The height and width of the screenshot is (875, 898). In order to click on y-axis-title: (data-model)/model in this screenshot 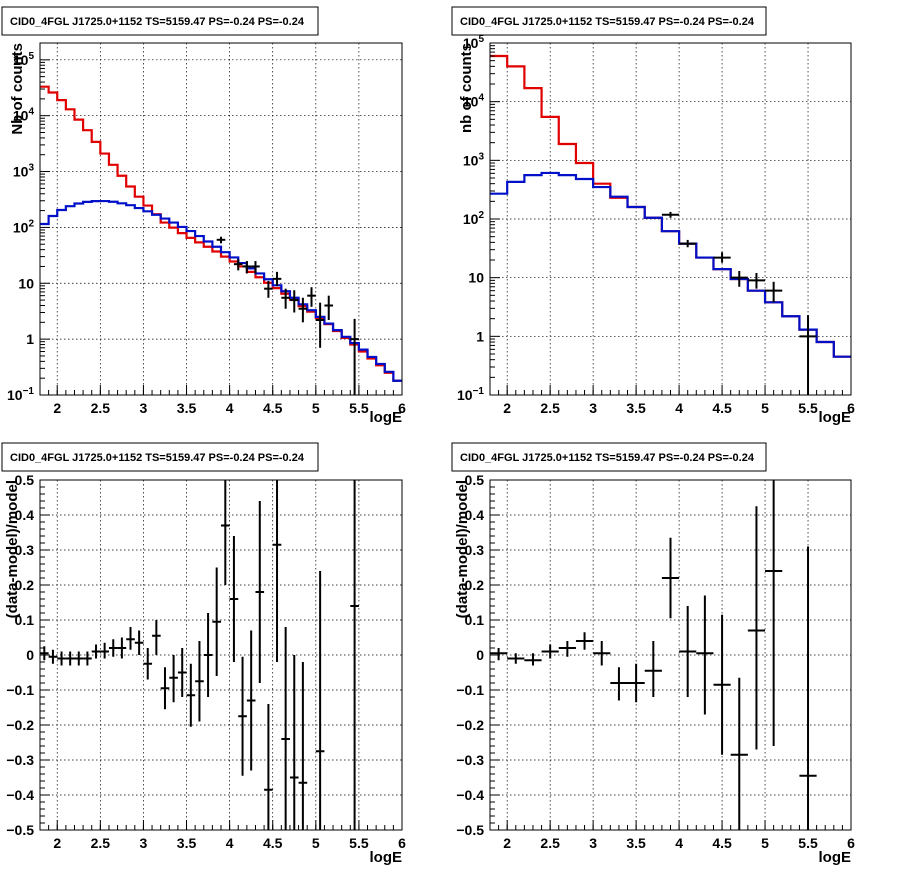, I will do `click(462, 549)`.